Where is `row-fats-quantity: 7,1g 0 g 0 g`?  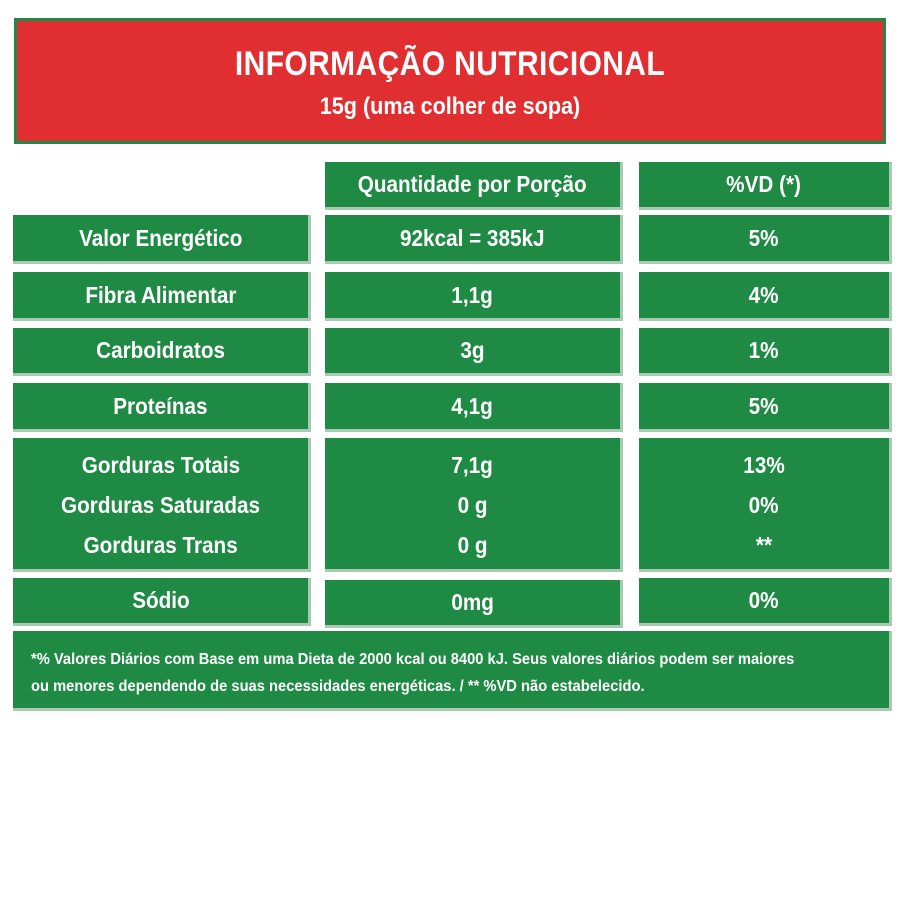 row-fats-quantity: 7,1g 0 g 0 g is located at coordinates (474, 505).